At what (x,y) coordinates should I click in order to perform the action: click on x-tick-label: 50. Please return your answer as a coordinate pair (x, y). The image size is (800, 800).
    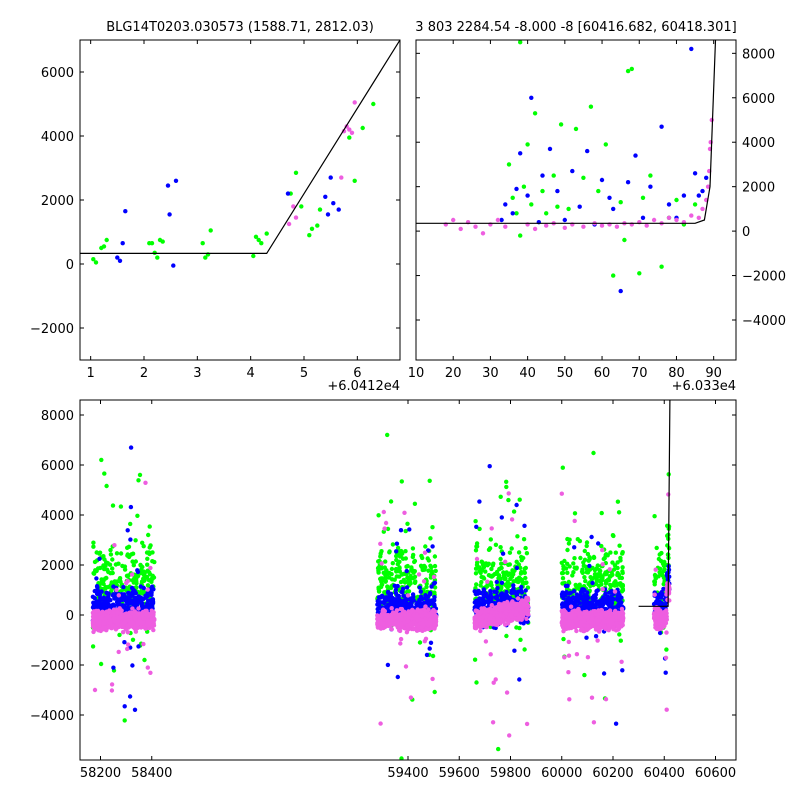
    Looking at the image, I should click on (565, 373).